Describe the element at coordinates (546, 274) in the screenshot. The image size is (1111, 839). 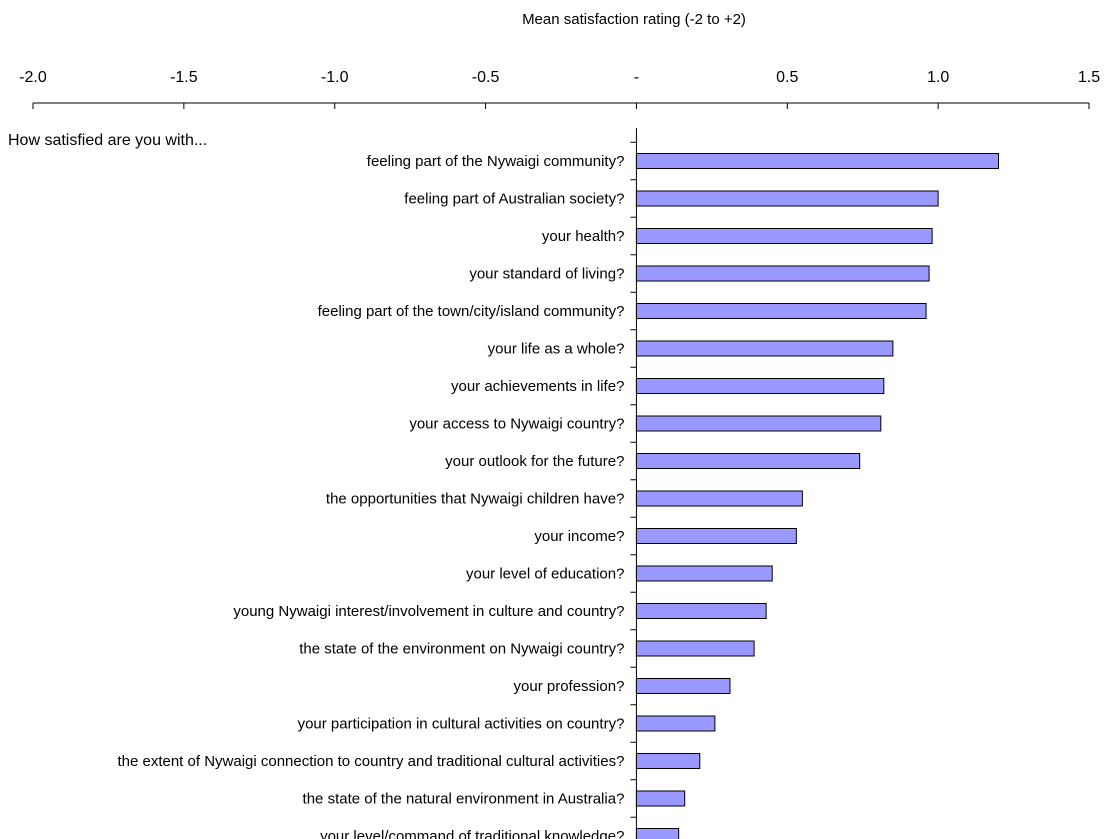
I see `category-label: your standard of living?` at that location.